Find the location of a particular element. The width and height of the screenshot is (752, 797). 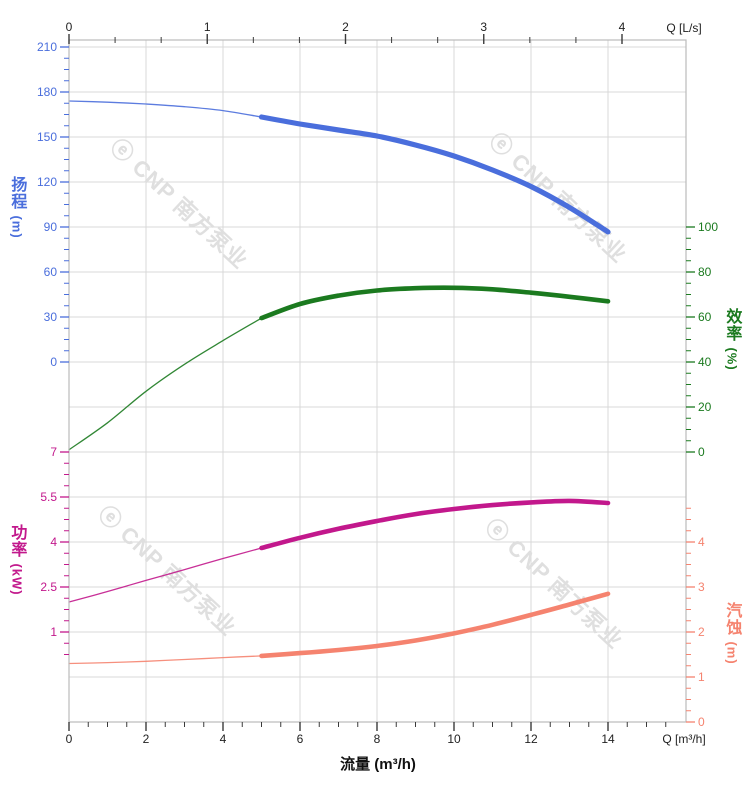

power-axis-unit: (kW) is located at coordinates (17, 579).